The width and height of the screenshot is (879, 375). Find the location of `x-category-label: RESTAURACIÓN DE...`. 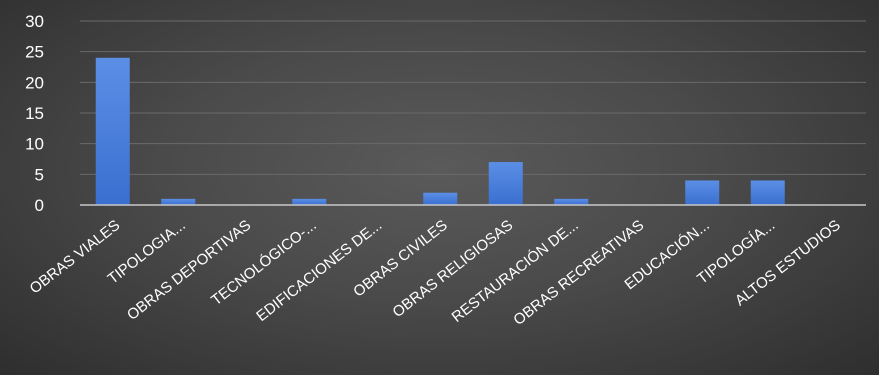

x-category-label: RESTAURACIÓN DE... is located at coordinates (515, 271).